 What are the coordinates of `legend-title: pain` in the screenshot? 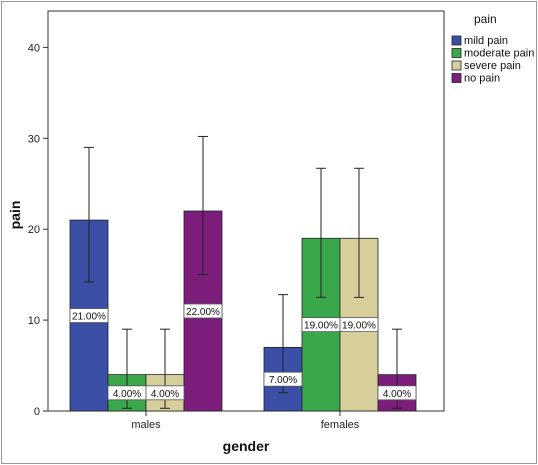 It's located at (485, 19).